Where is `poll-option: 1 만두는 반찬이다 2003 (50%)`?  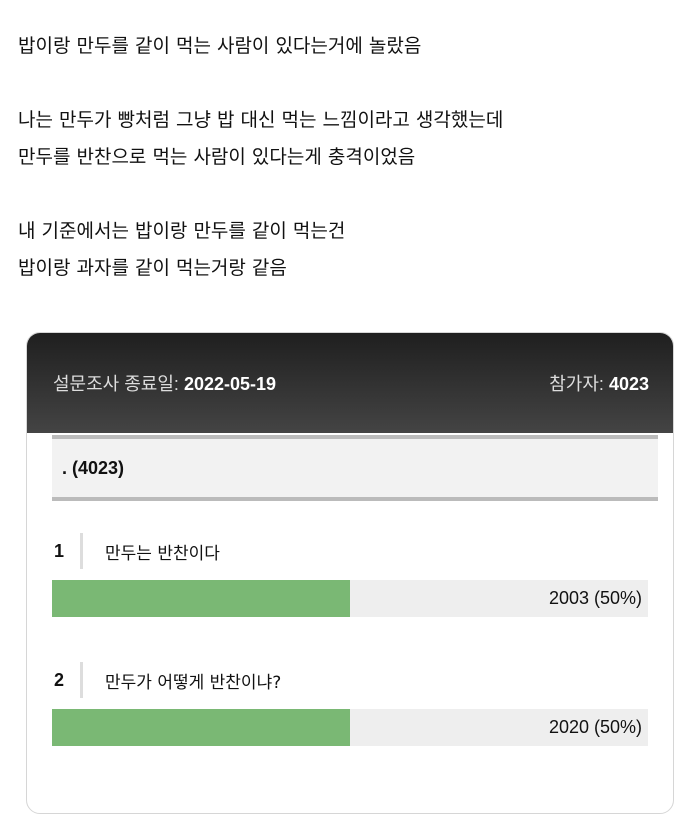 poll-option: 1 만두는 반찬이다 2003 (50%) is located at coordinates (350, 575).